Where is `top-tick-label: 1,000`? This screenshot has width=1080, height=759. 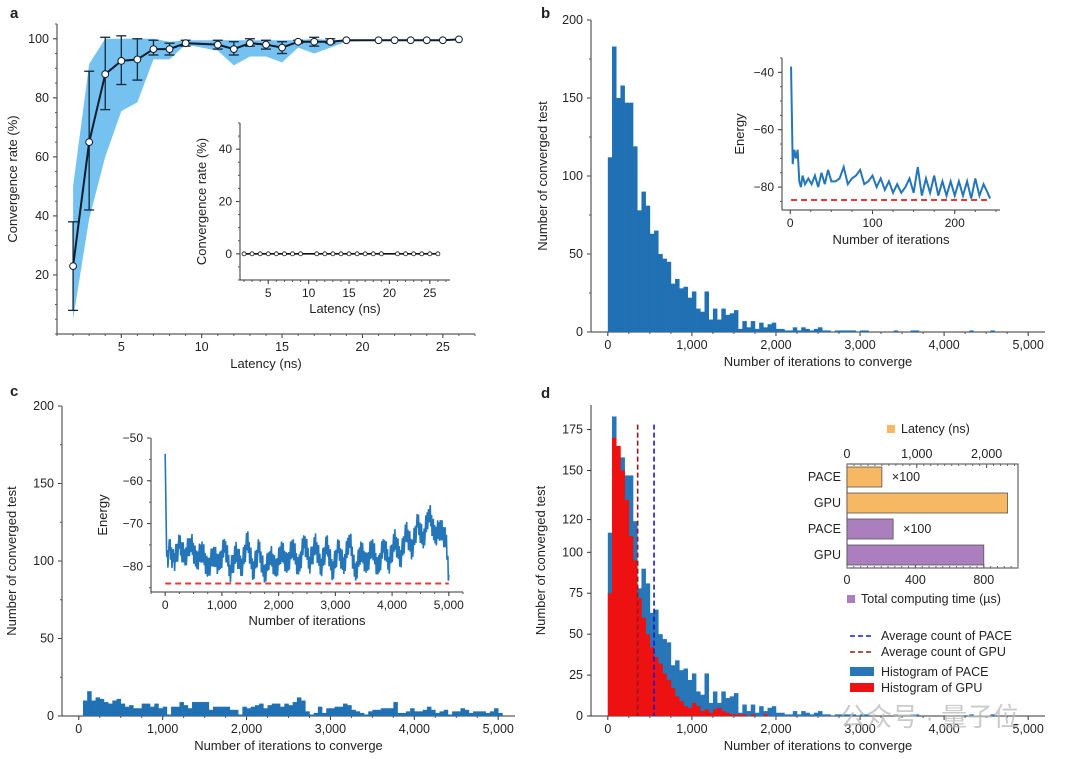 top-tick-label: 1,000 is located at coordinates (916, 454).